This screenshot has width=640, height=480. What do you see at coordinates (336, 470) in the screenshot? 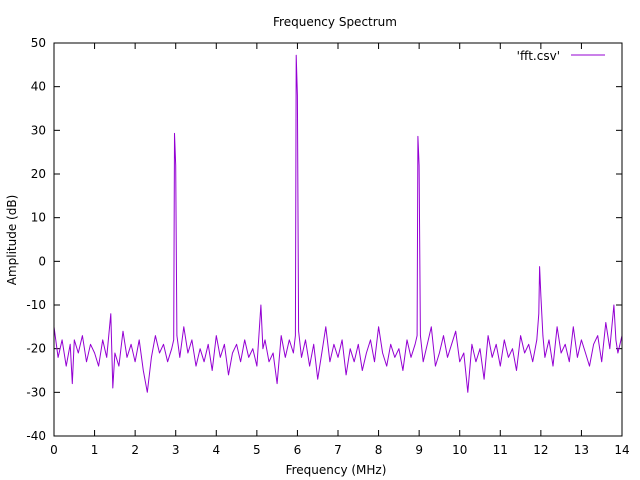
I see `x-axis-label: Frequency (MHz)` at bounding box center [336, 470].